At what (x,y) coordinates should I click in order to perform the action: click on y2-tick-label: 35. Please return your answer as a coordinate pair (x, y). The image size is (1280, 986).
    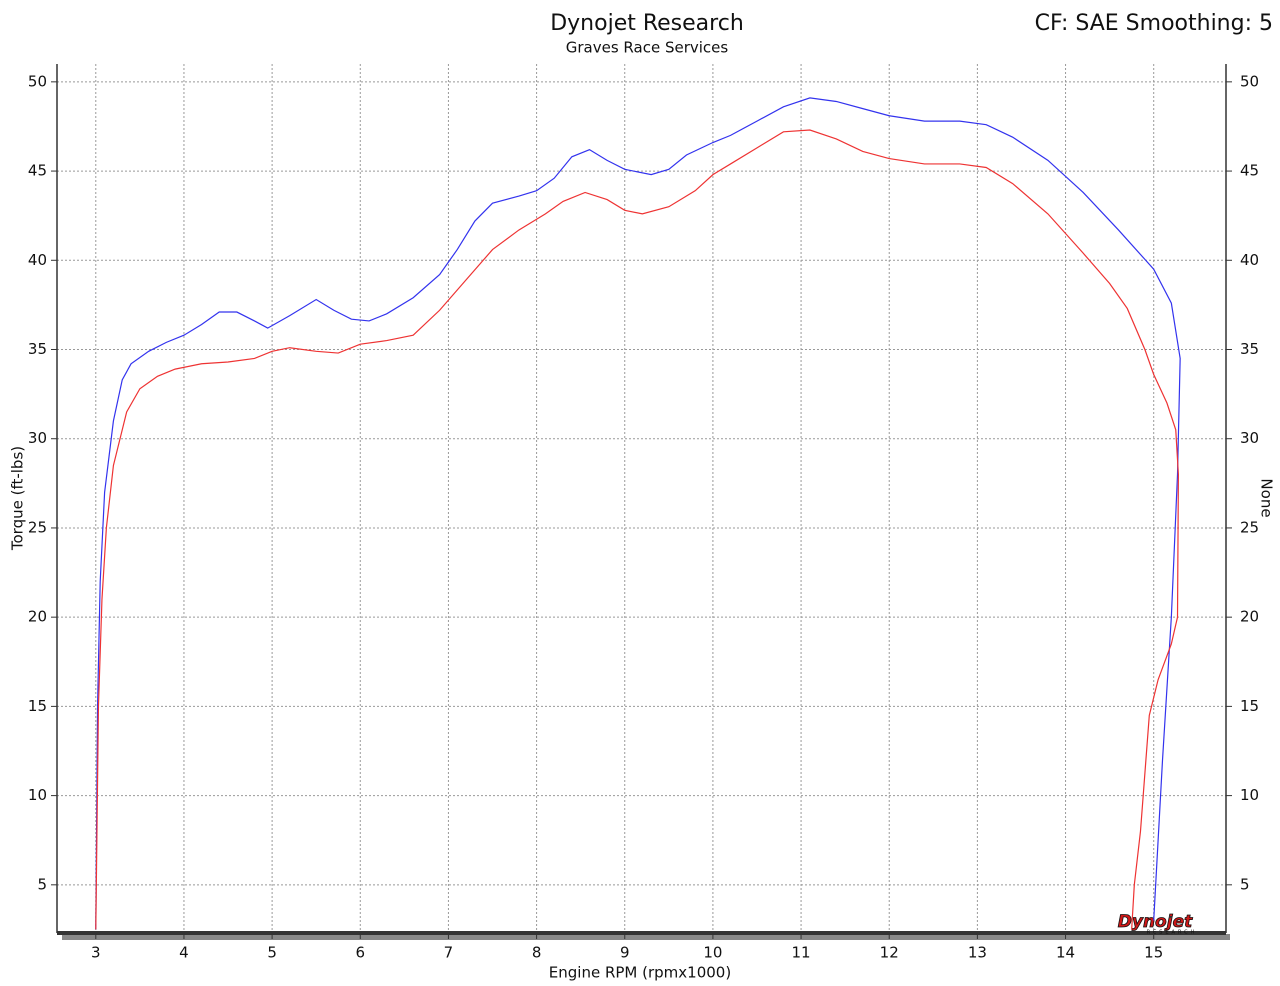
    Looking at the image, I should click on (1249, 349).